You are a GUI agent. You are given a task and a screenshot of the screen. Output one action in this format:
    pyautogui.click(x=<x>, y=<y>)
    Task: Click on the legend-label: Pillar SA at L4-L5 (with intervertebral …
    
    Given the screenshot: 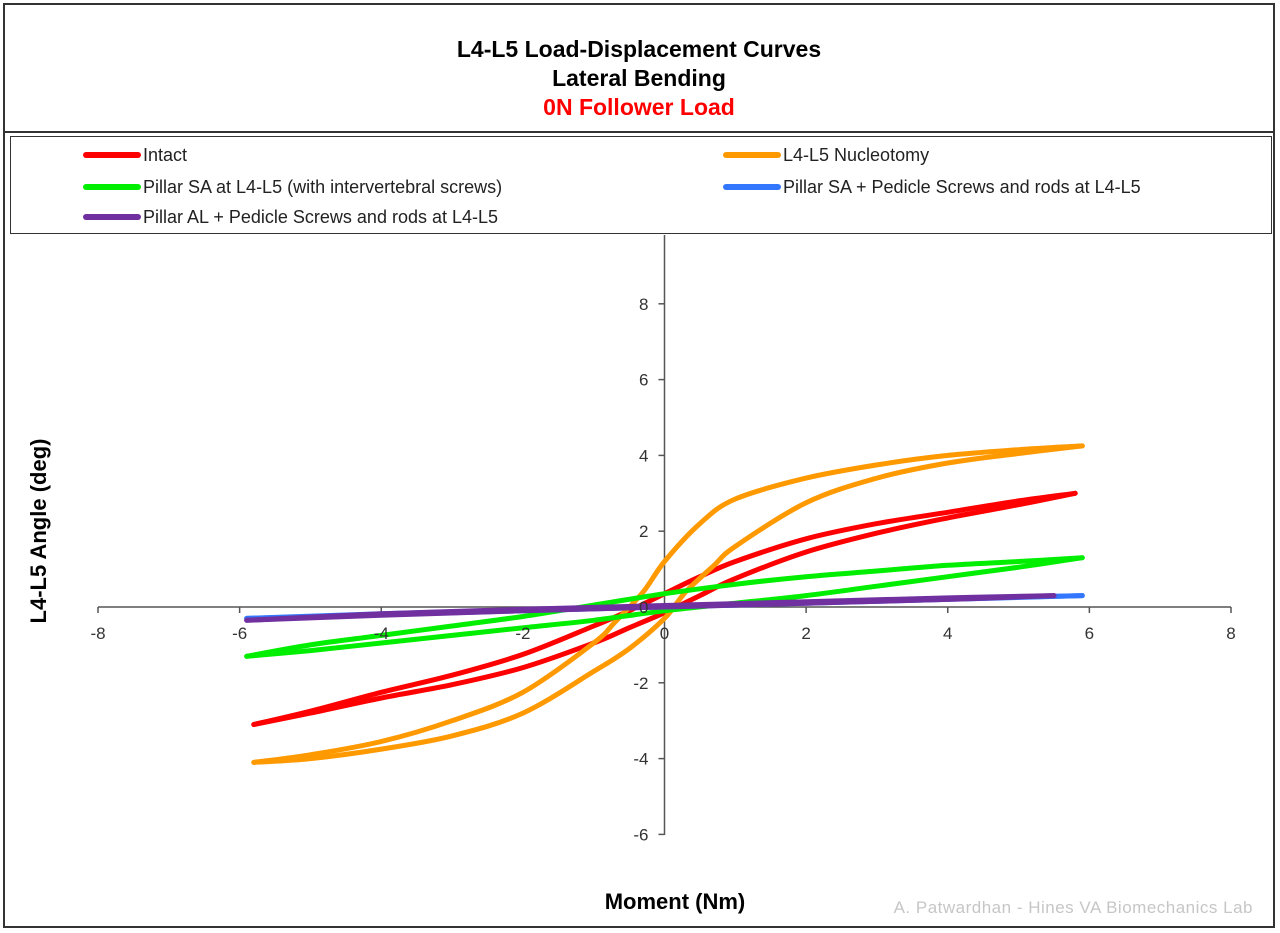 What is the action you would take?
    pyautogui.click(x=323, y=186)
    